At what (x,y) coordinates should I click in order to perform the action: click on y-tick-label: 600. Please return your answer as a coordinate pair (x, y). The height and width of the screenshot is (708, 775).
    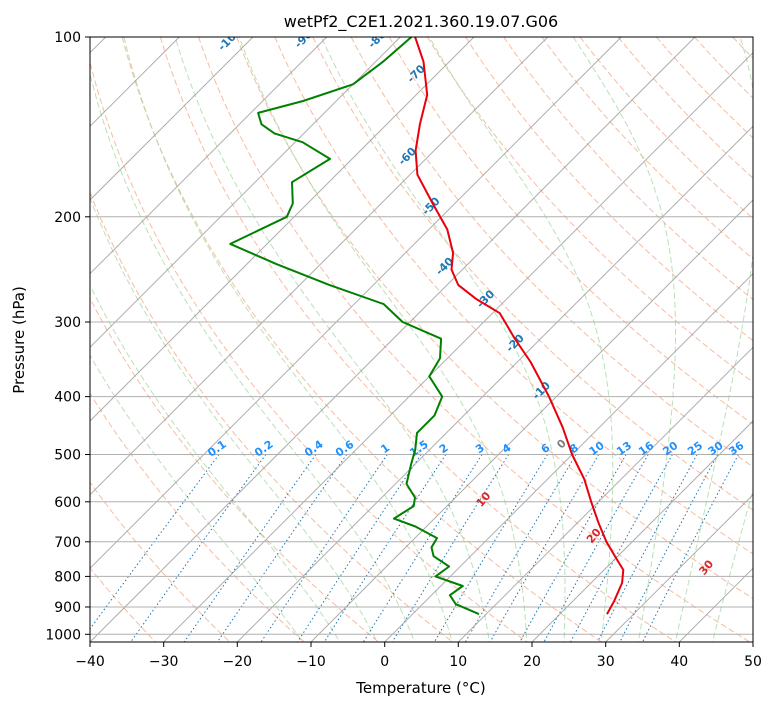
    Looking at the image, I should click on (67, 503).